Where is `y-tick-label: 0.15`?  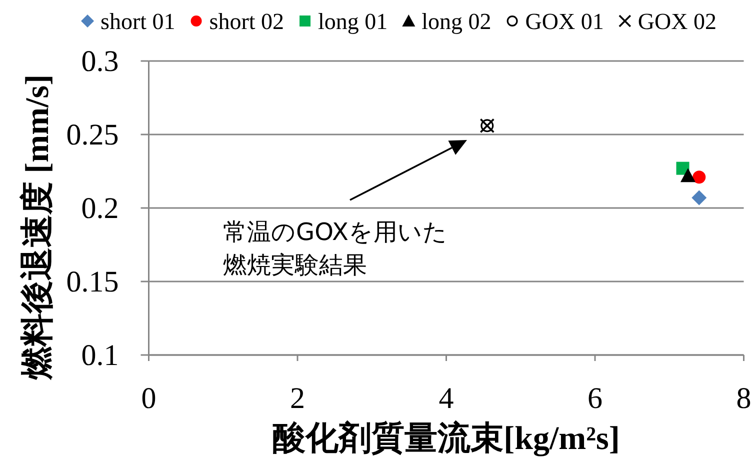
y-tick-label: 0.15 is located at coordinates (92, 282).